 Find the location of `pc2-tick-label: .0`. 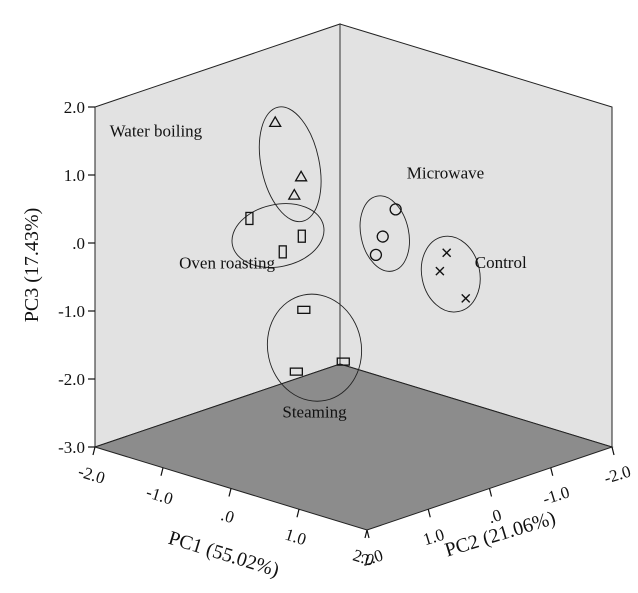

pc2-tick-label: .0 is located at coordinates (495, 516).